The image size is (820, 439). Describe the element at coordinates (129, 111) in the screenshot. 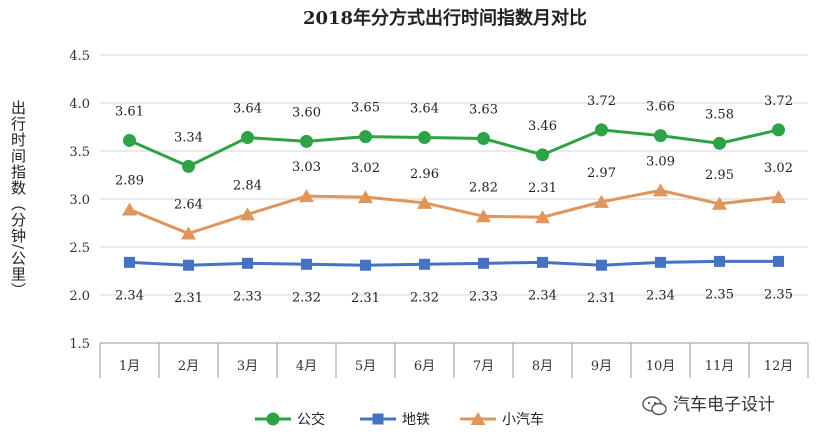

I see `data-label: 3.61` at that location.